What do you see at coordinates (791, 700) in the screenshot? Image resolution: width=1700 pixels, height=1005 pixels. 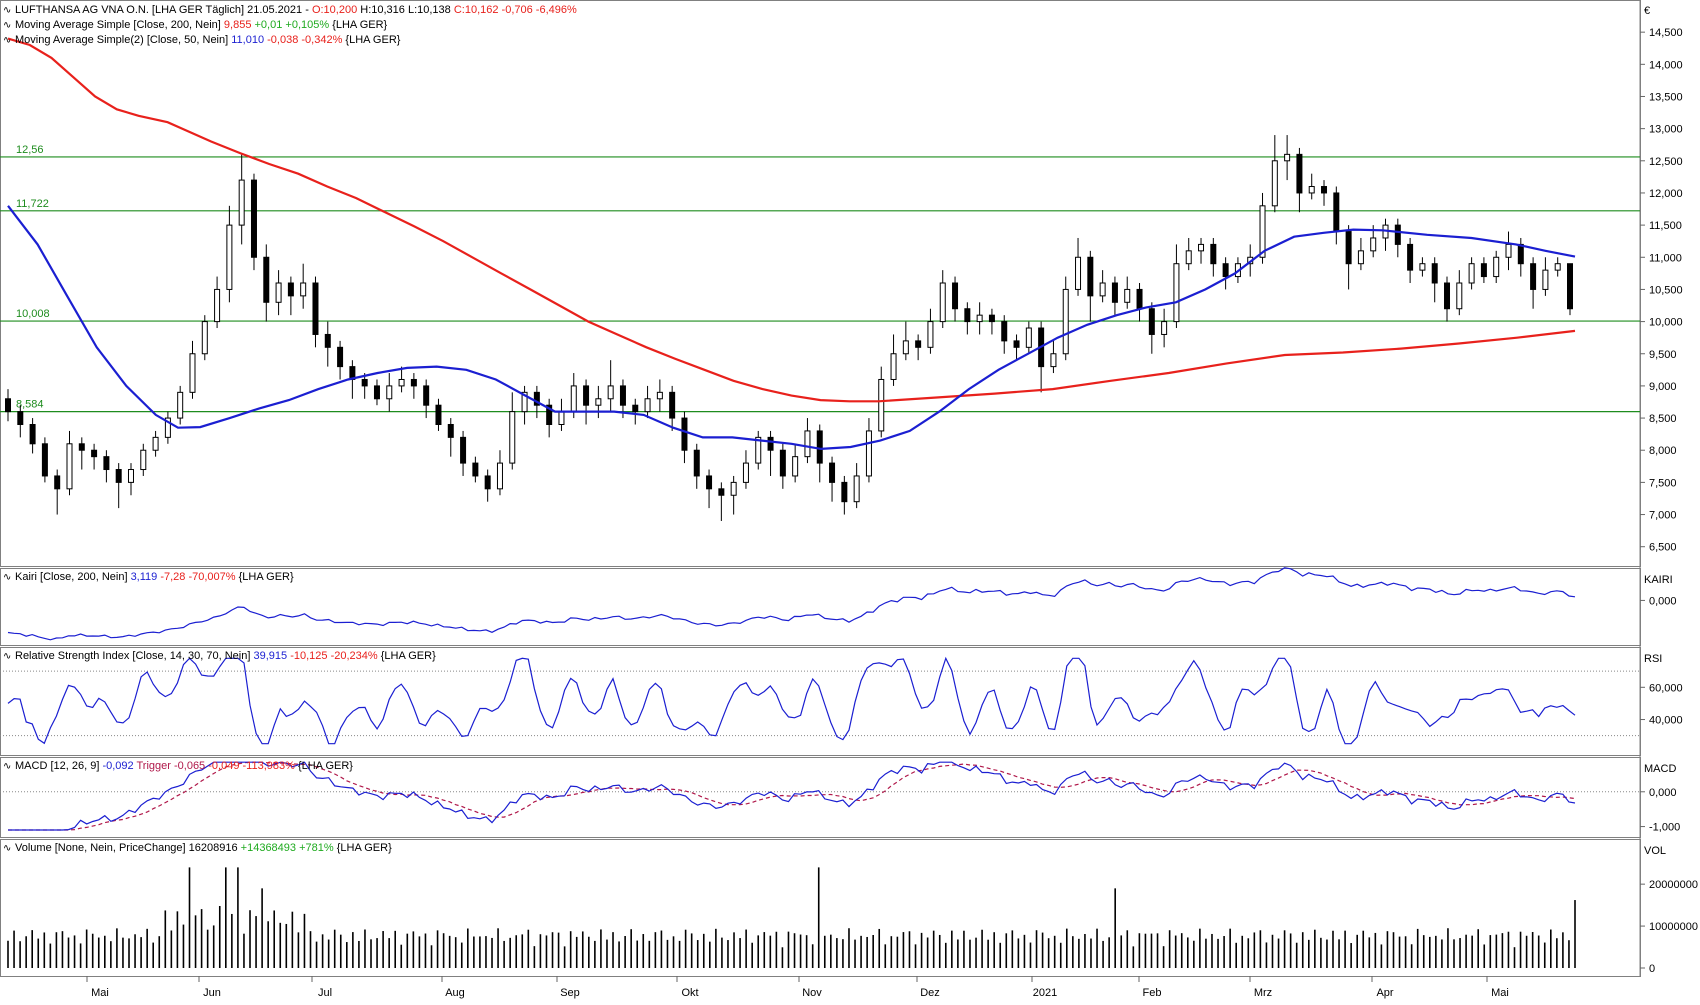 I see `rsi-line` at bounding box center [791, 700].